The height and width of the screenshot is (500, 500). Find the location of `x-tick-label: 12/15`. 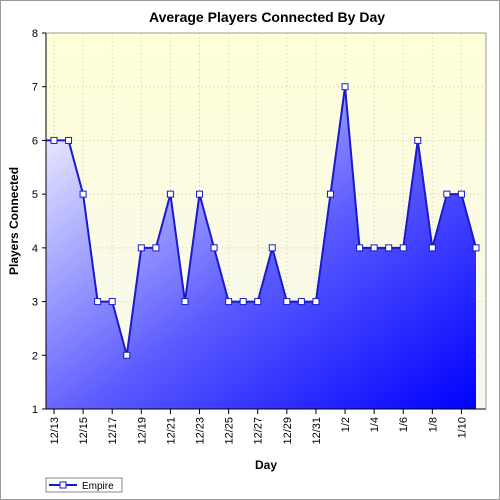

x-tick-label: 12/15 is located at coordinates (84, 431).